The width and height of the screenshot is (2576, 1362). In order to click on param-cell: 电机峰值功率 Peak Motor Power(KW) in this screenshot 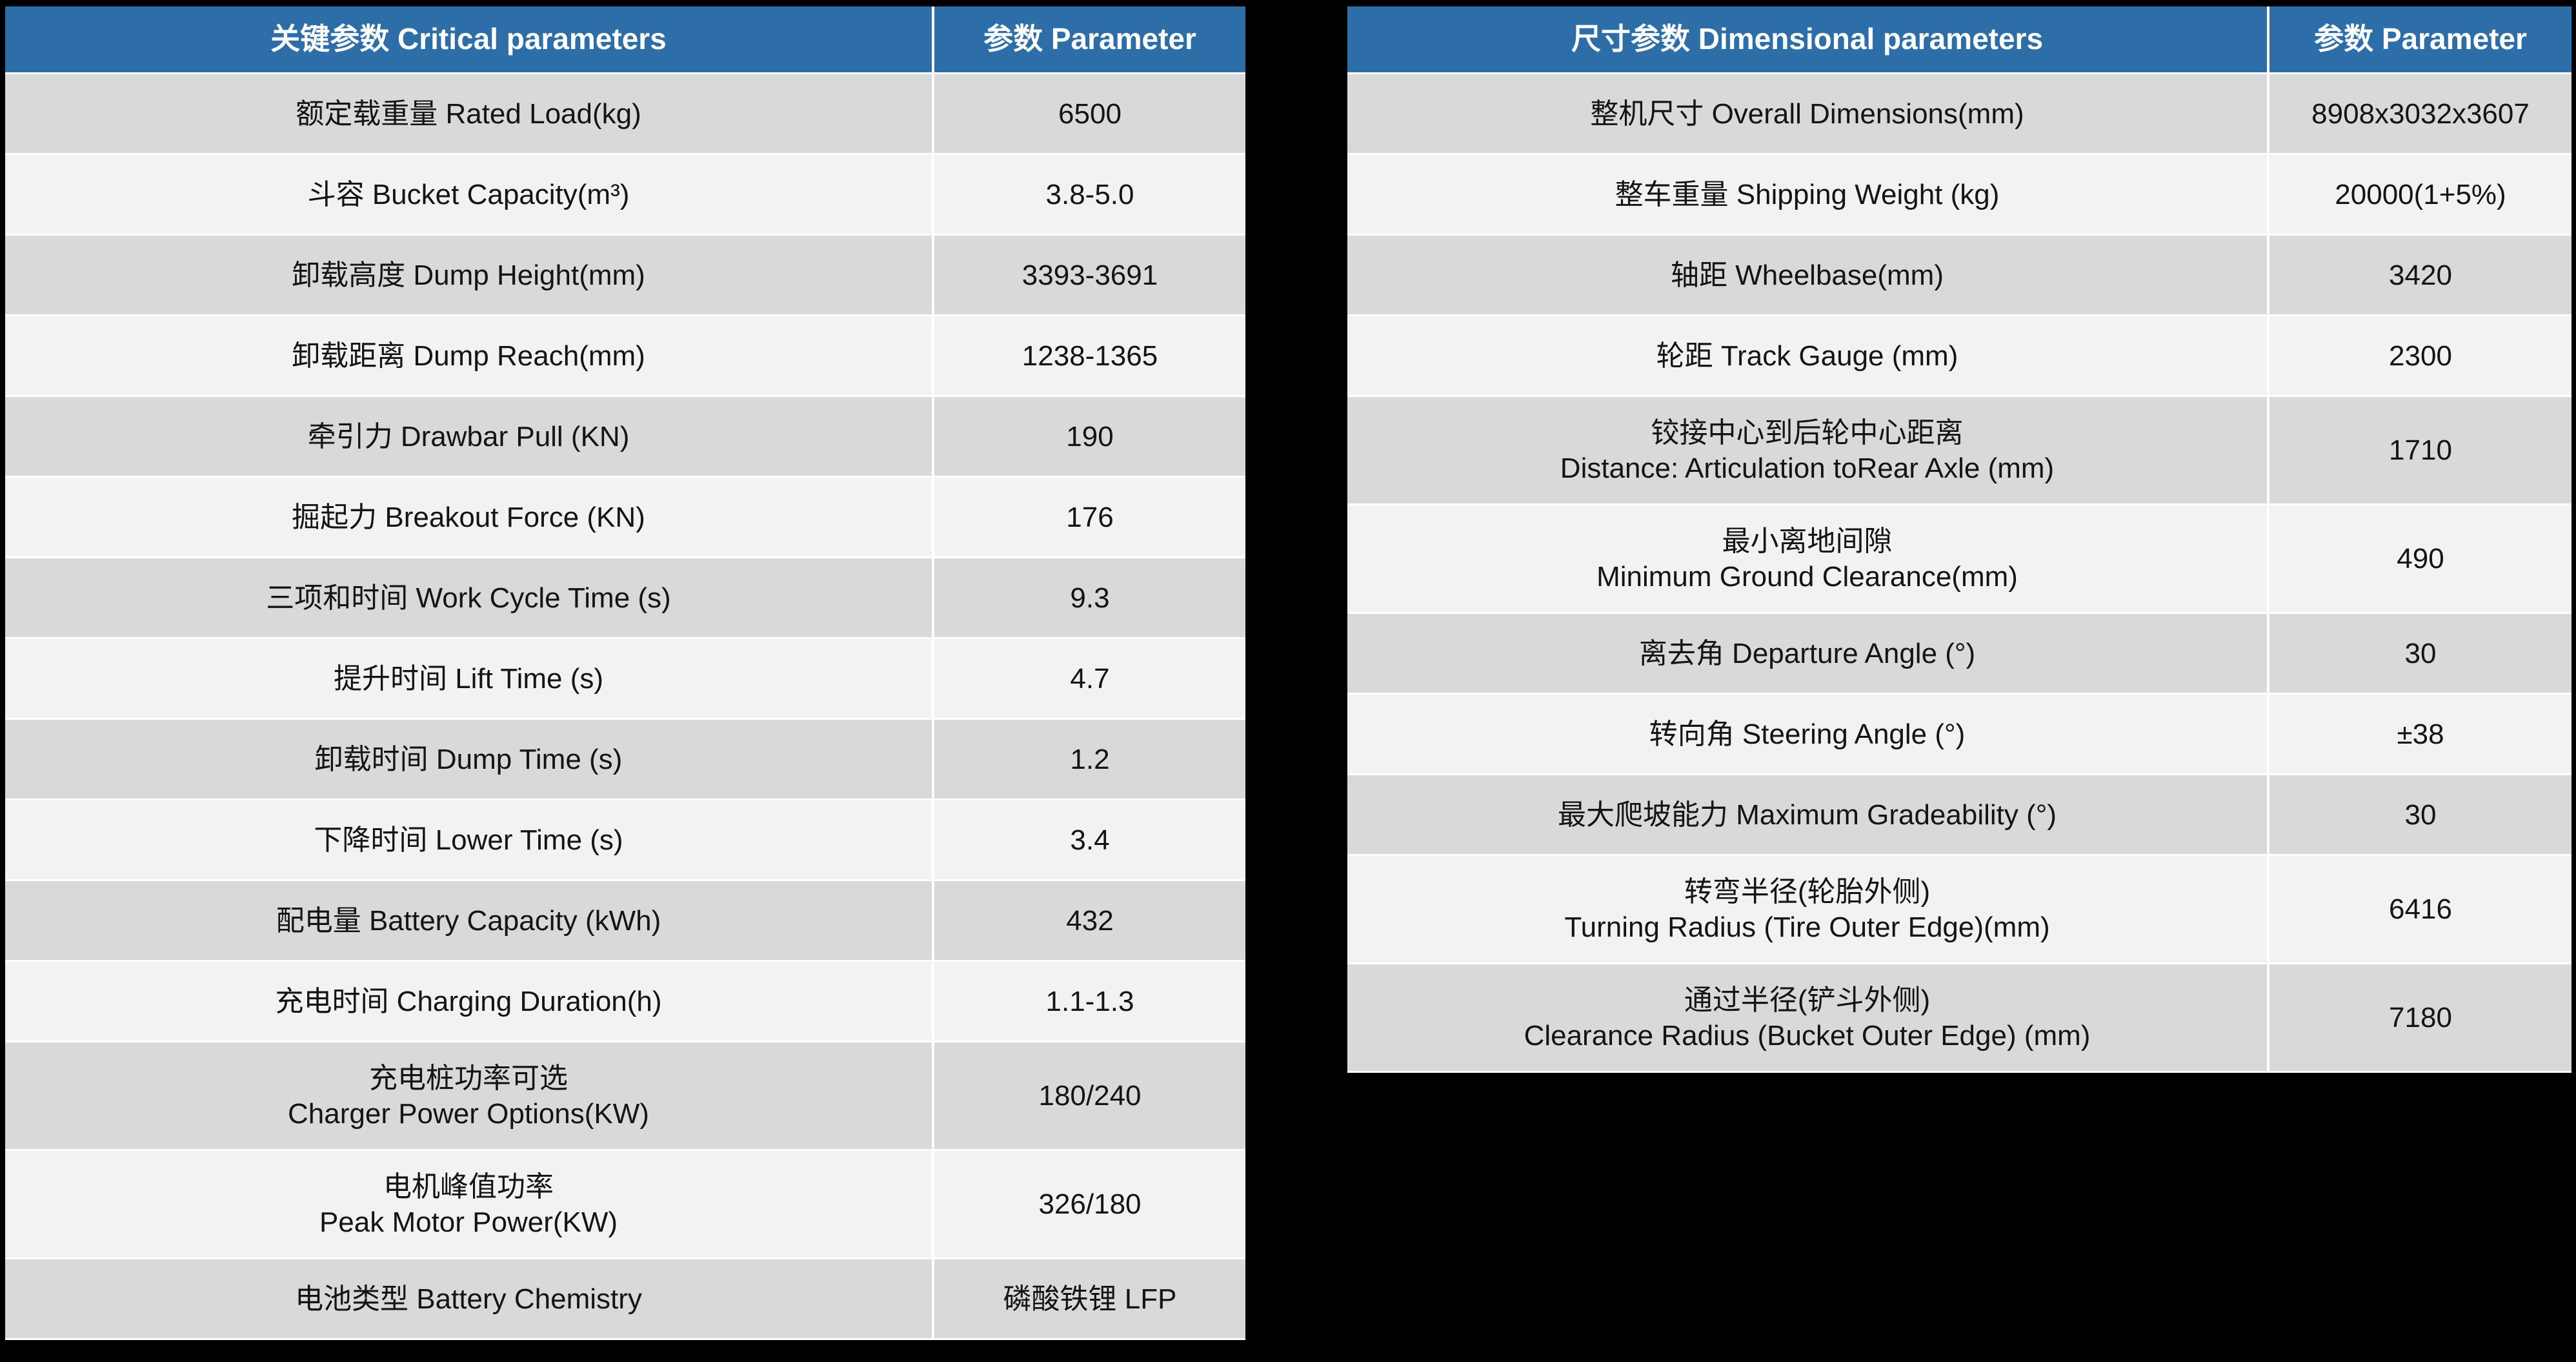, I will do `click(469, 1204)`.